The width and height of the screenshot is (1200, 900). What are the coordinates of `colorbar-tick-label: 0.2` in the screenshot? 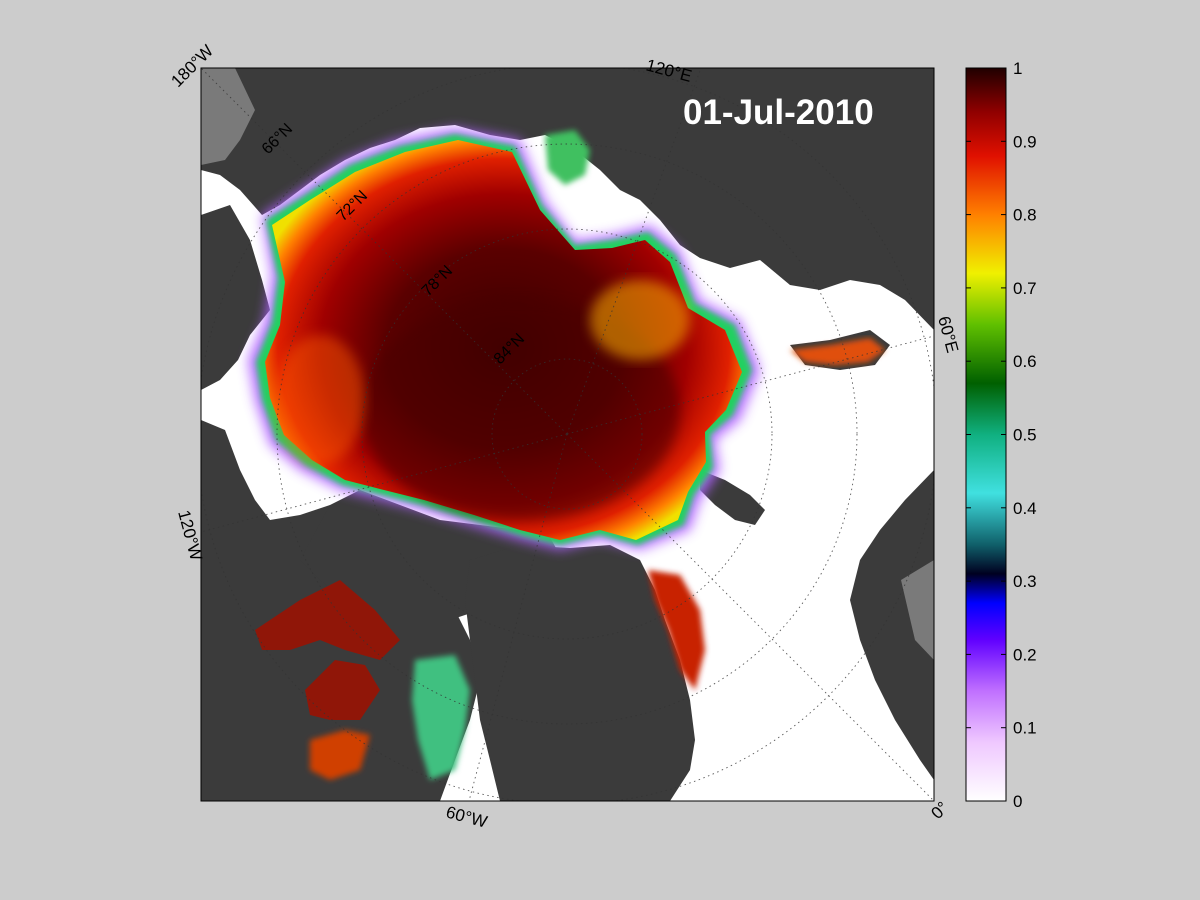 It's located at (1025, 654).